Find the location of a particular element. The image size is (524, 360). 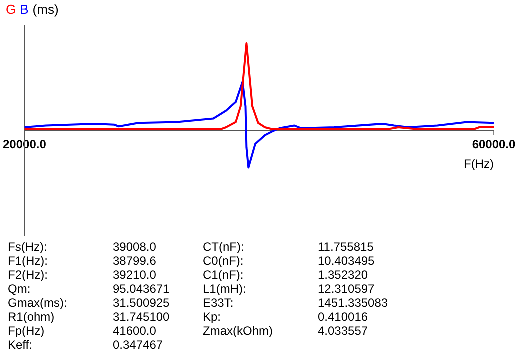

text: 10.403495 is located at coordinates (347, 261).